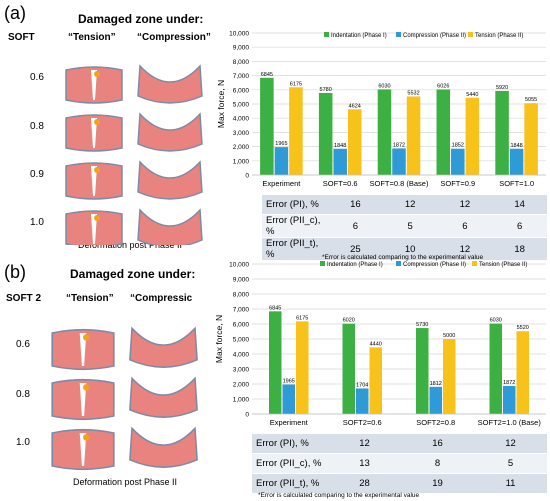 The image size is (550, 501). What do you see at coordinates (413, 93) in the screenshot?
I see `data-label: 5532` at bounding box center [413, 93].